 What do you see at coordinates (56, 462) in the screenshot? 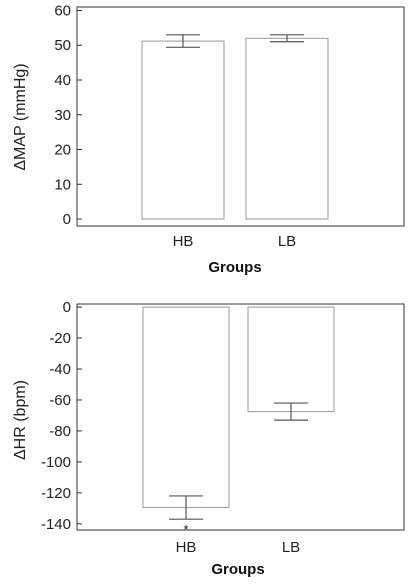
I see `y-tick-label: -100` at bounding box center [56, 462].